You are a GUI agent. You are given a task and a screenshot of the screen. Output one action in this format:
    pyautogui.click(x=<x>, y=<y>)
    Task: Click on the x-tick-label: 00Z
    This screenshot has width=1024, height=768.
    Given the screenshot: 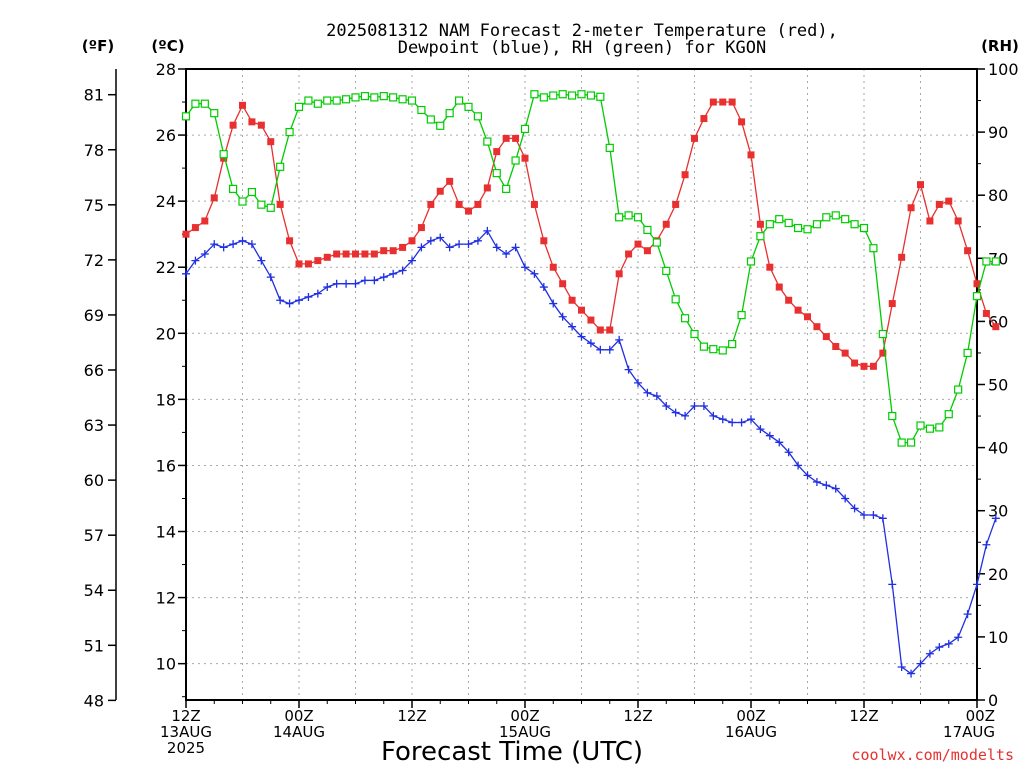 What is the action you would take?
    pyautogui.click(x=524, y=716)
    